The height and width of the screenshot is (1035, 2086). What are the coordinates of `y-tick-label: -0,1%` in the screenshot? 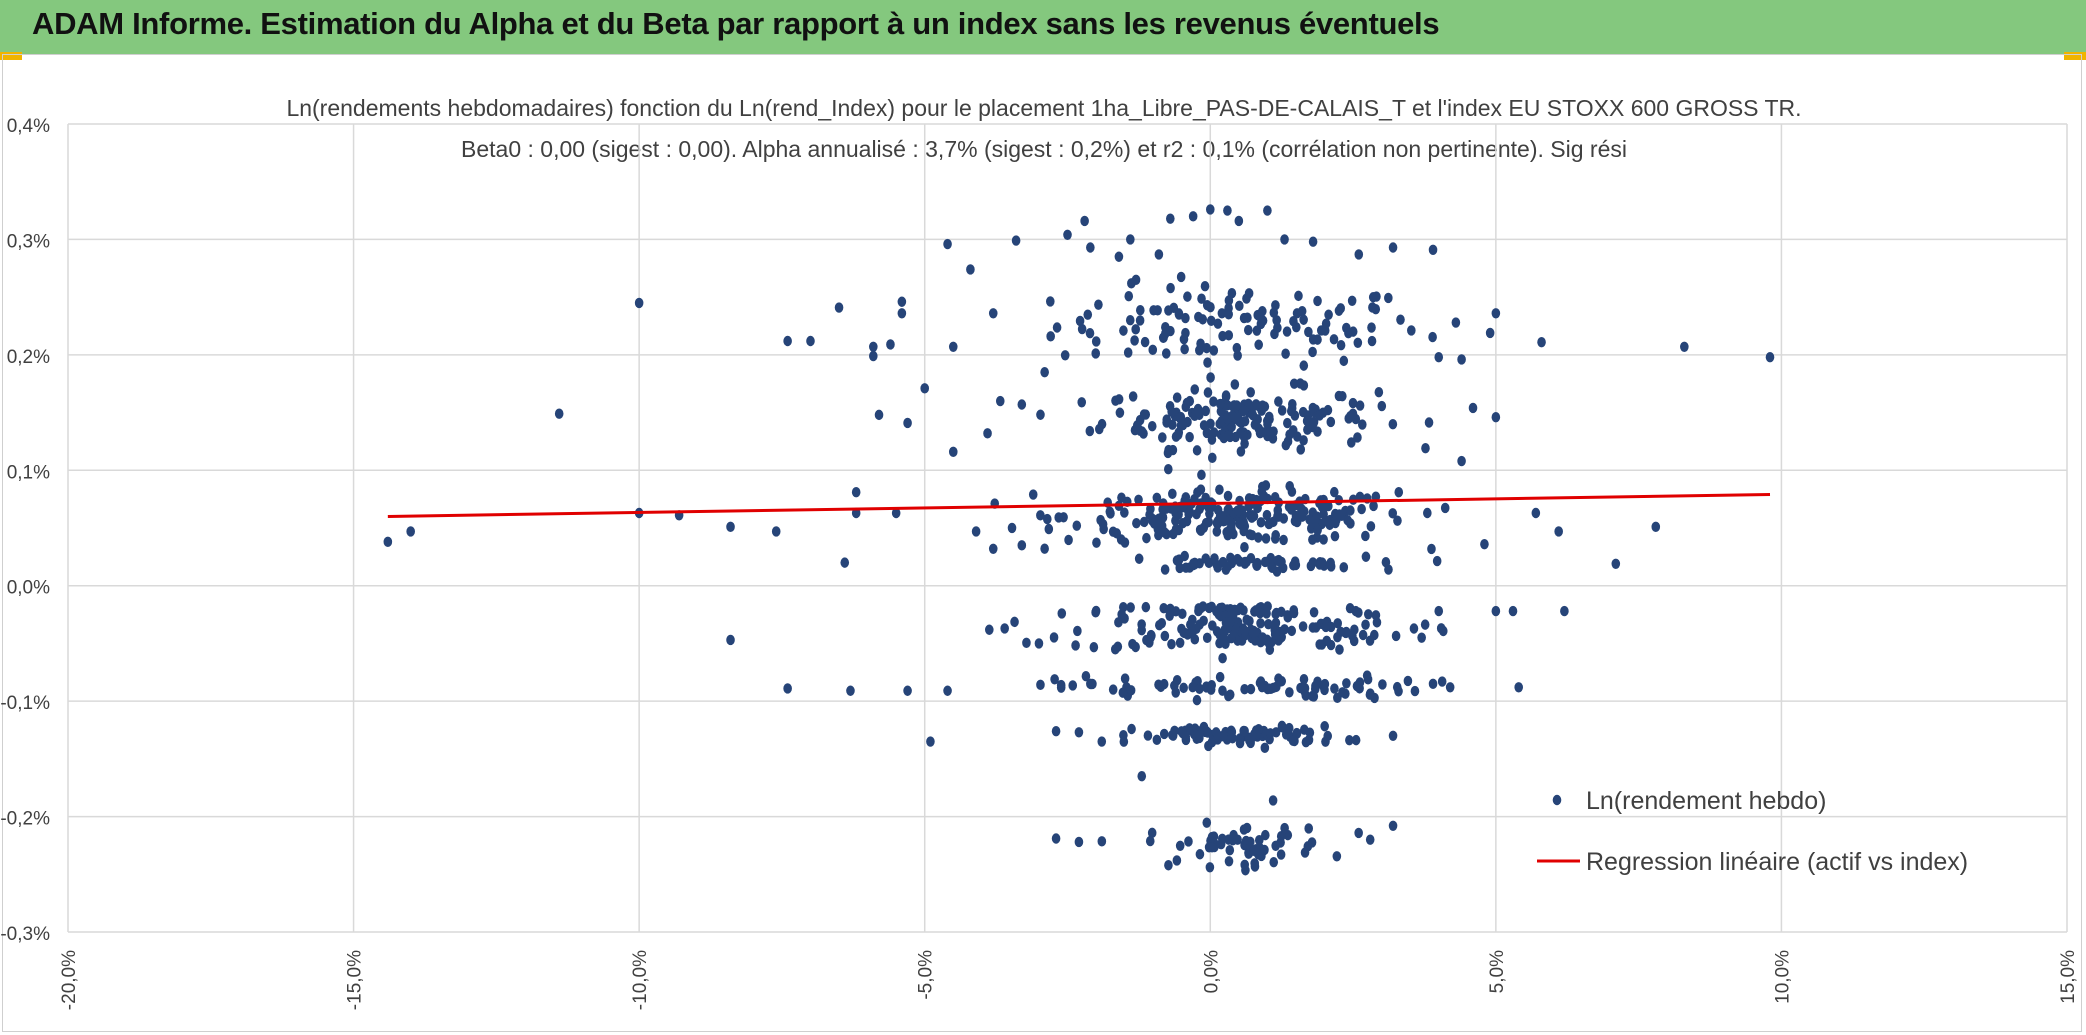 It's located at (25, 703).